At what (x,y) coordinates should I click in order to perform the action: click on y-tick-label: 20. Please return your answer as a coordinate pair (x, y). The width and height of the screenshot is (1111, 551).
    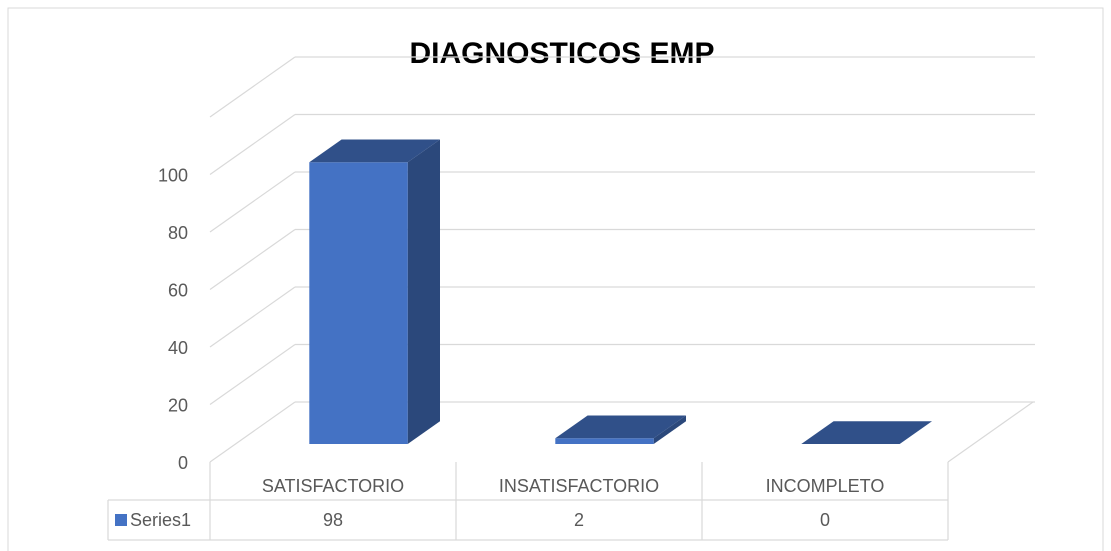
    Looking at the image, I should click on (178, 405).